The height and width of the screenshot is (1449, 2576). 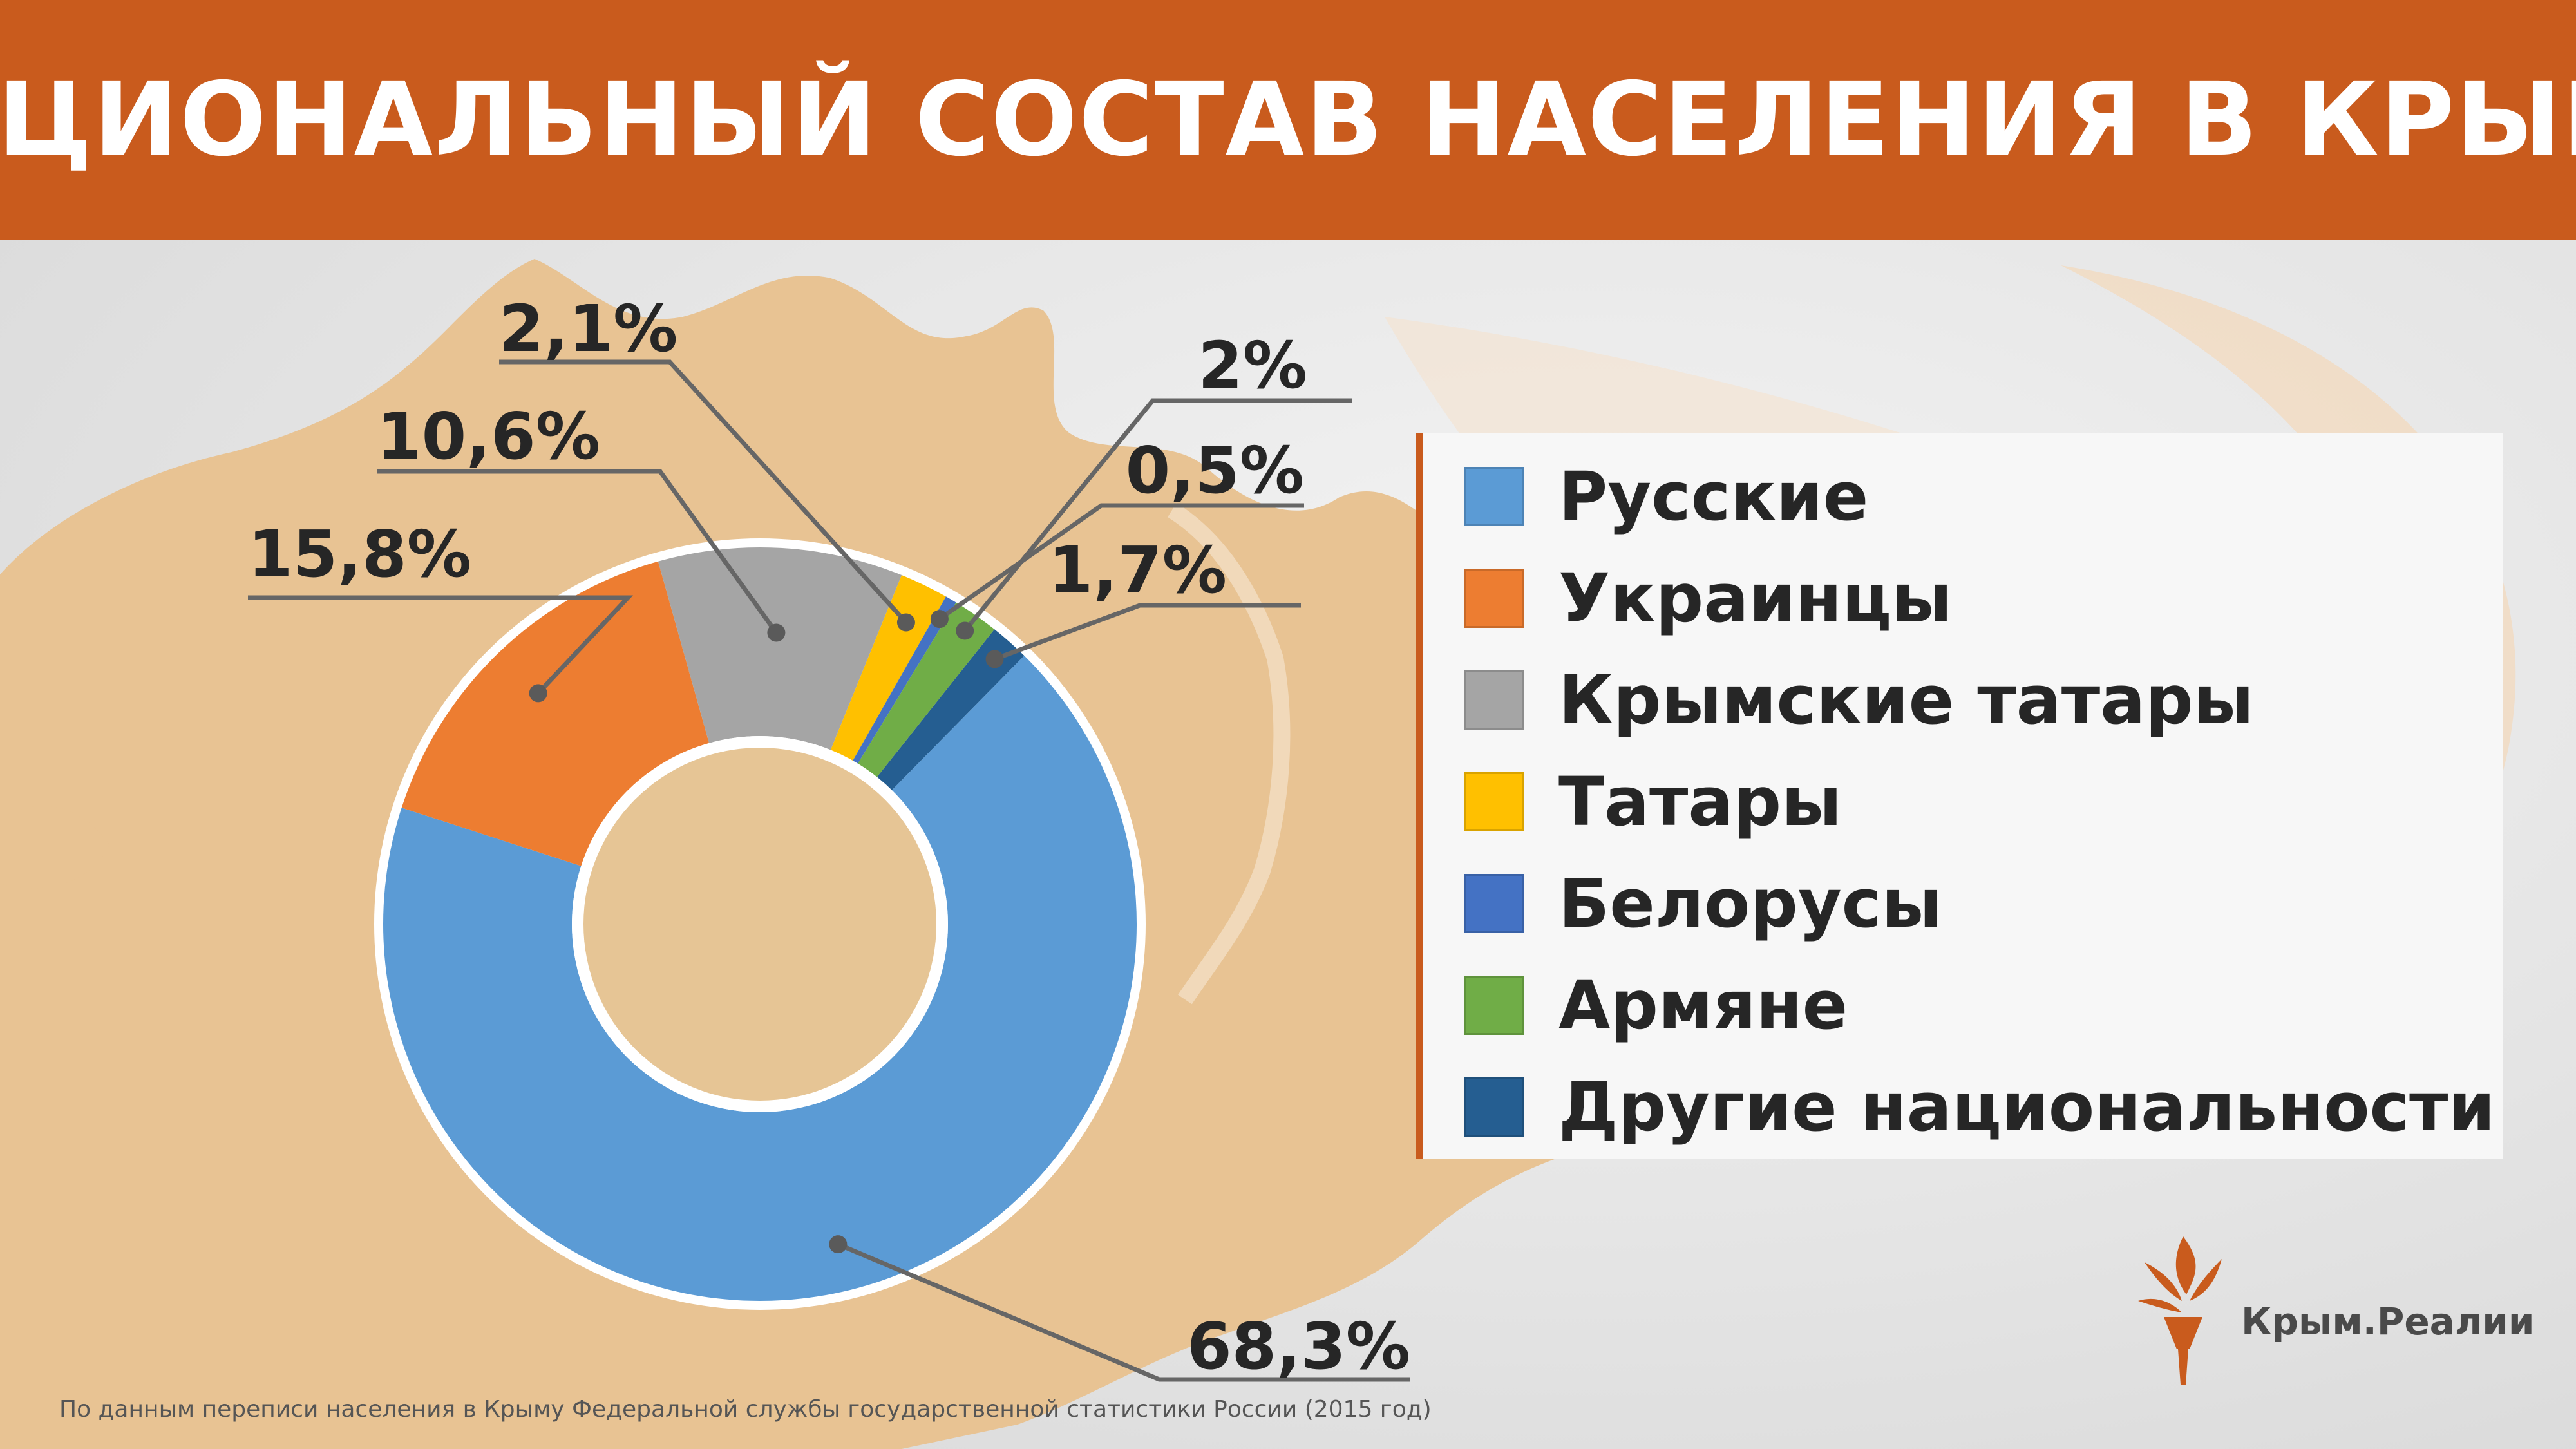 What do you see at coordinates (1983, 598) in the screenshot?
I see `legend-item-2: Украинцы` at bounding box center [1983, 598].